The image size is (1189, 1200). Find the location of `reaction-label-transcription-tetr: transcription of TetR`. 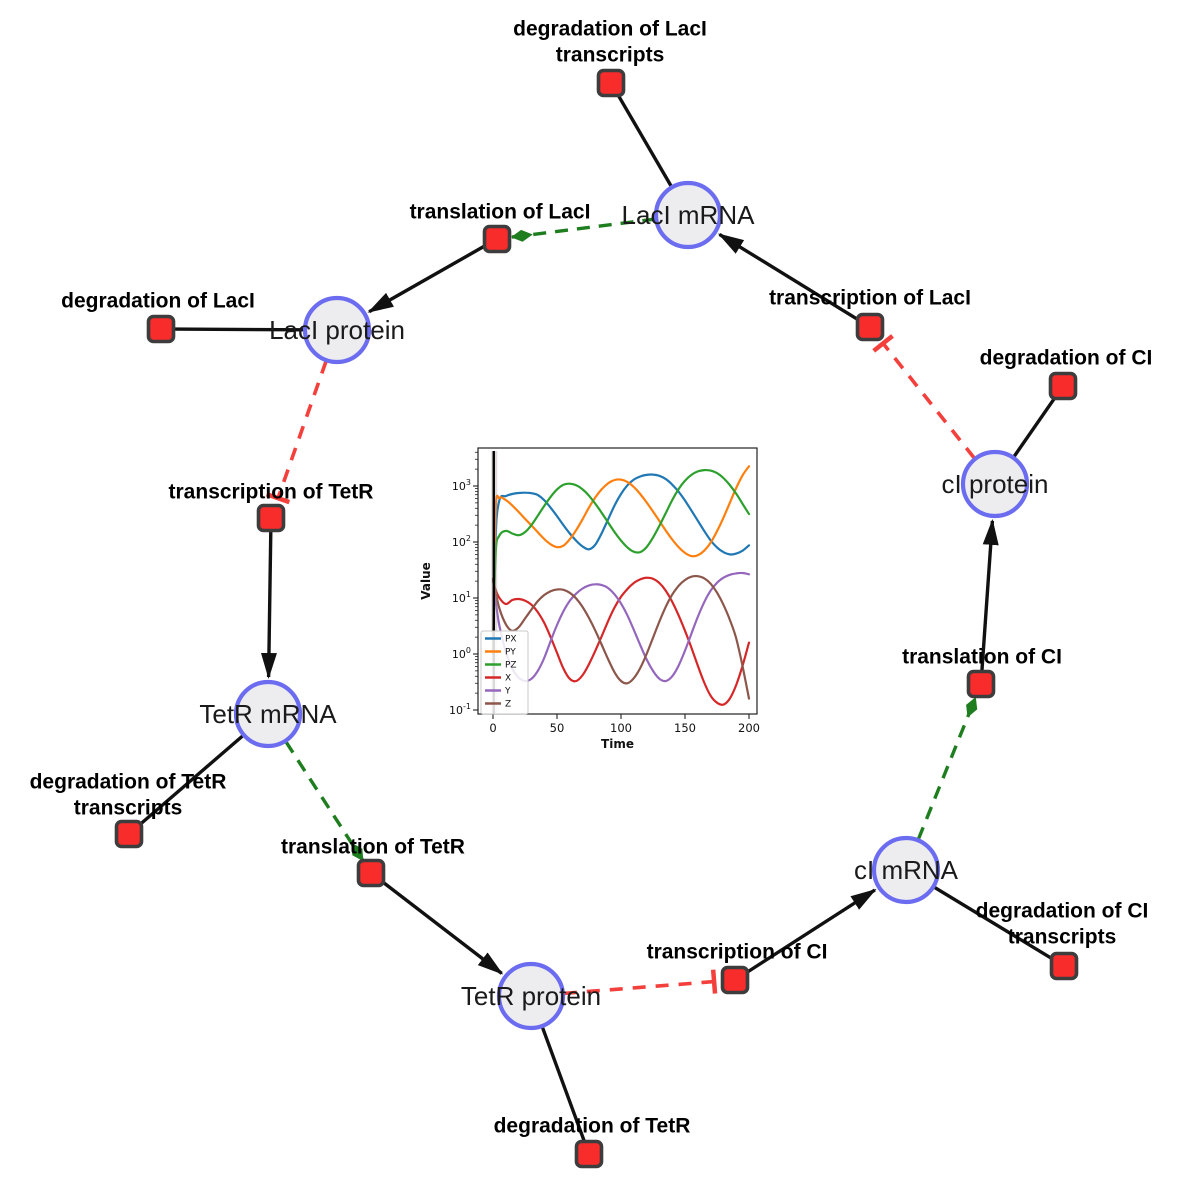

reaction-label-transcription-tetr: transcription of TetR is located at coordinates (271, 492).